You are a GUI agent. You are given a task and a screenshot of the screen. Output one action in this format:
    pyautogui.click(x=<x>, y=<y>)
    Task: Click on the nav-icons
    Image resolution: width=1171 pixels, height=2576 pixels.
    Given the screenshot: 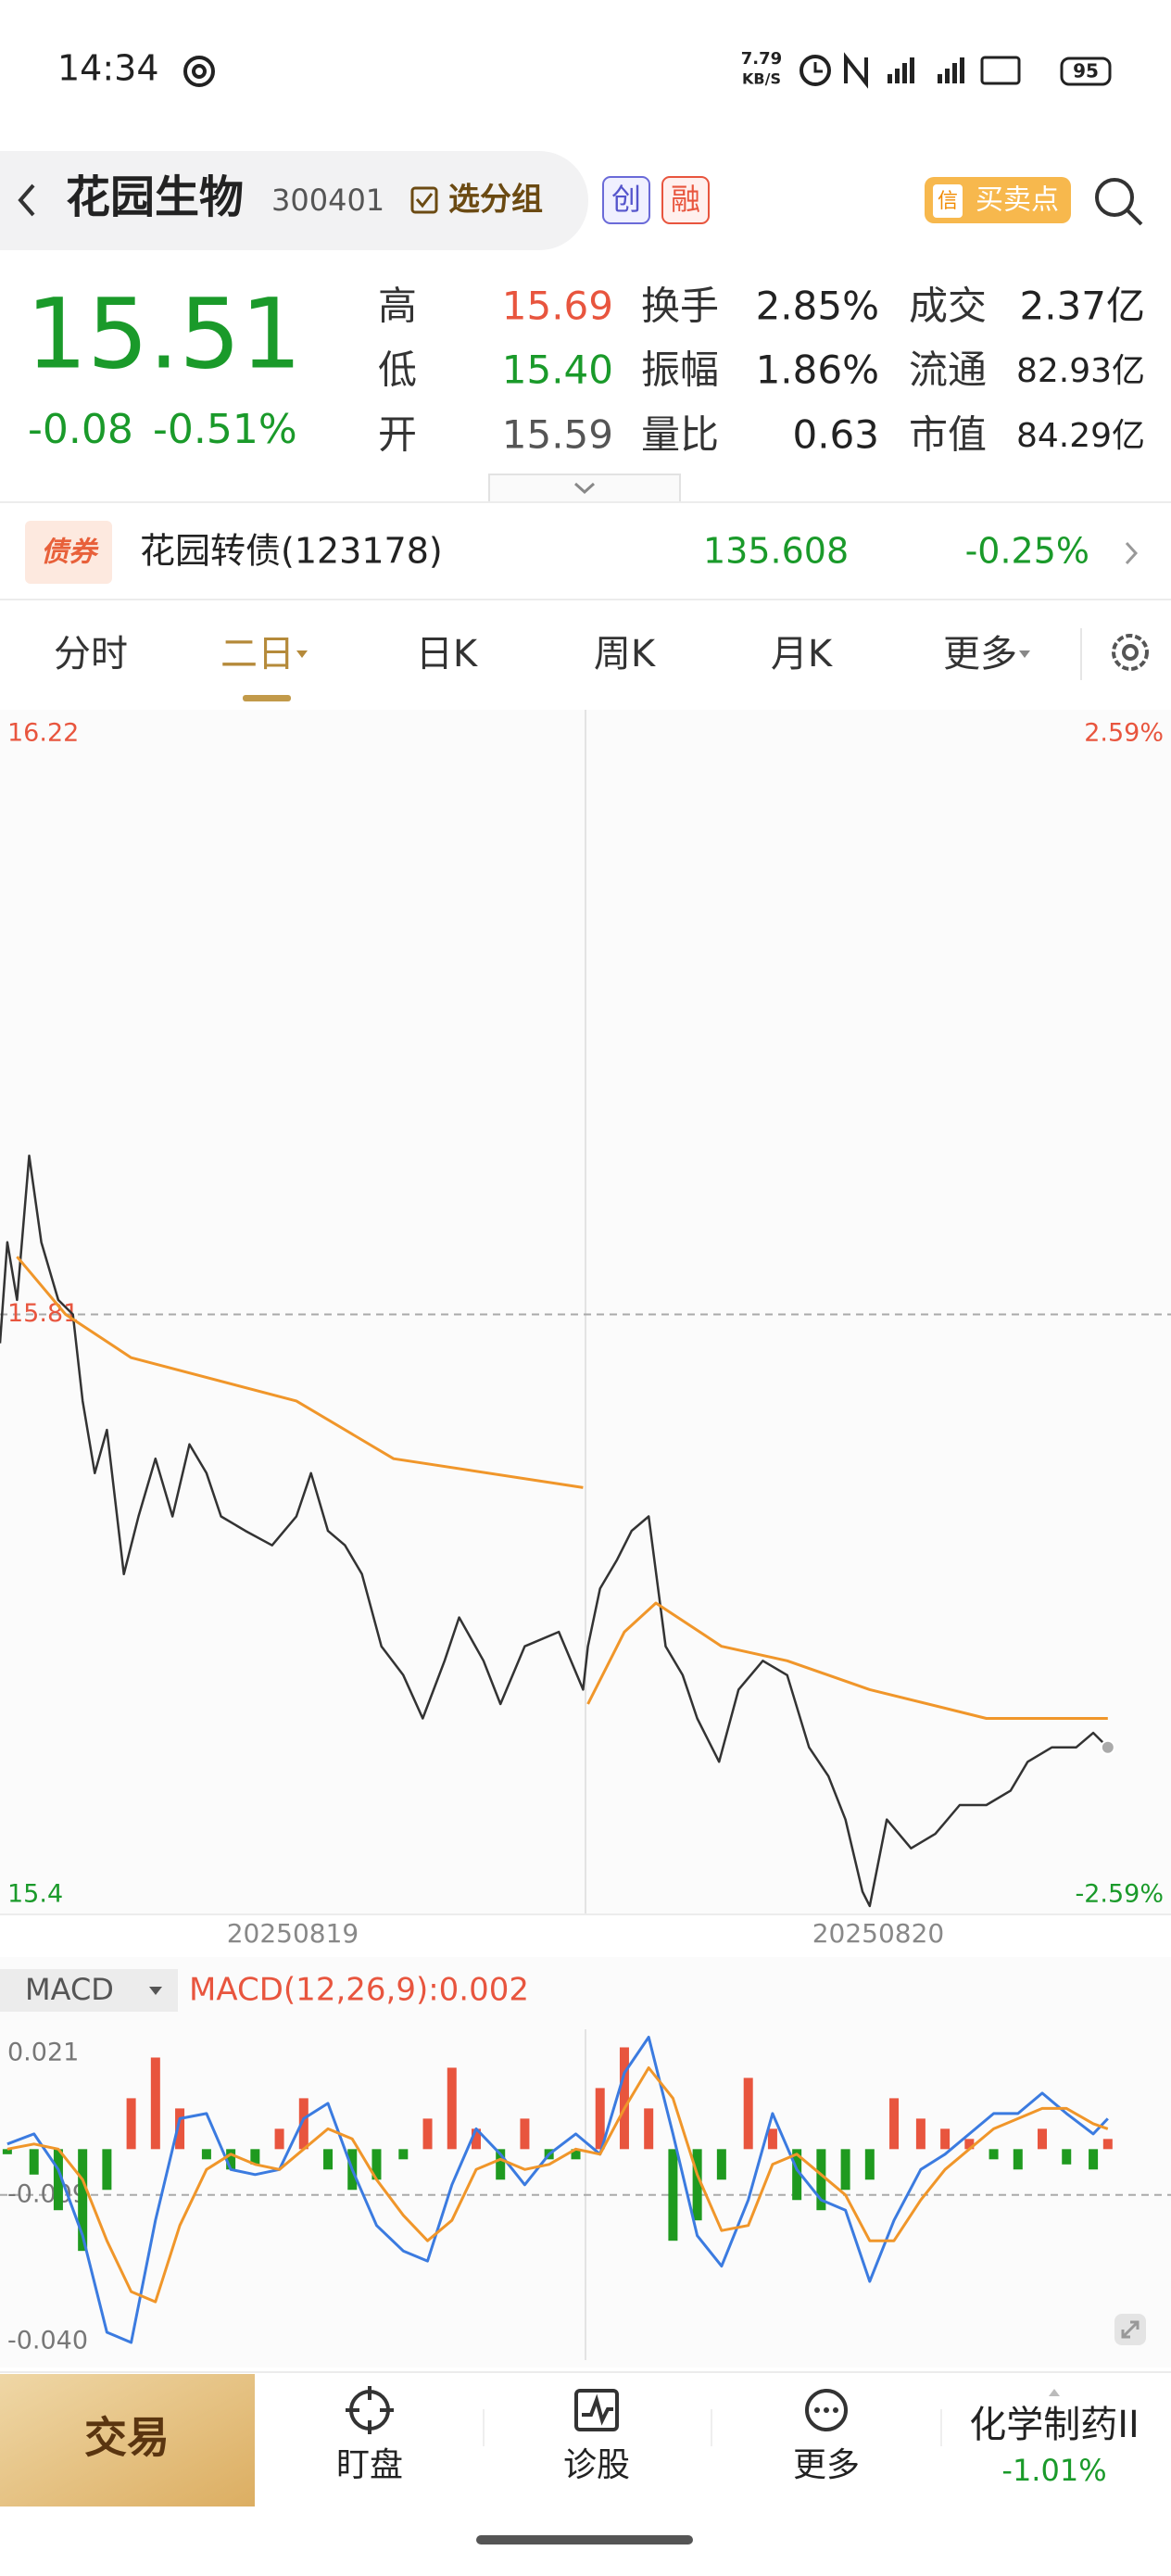 What is the action you would take?
    pyautogui.click(x=597, y=2410)
    